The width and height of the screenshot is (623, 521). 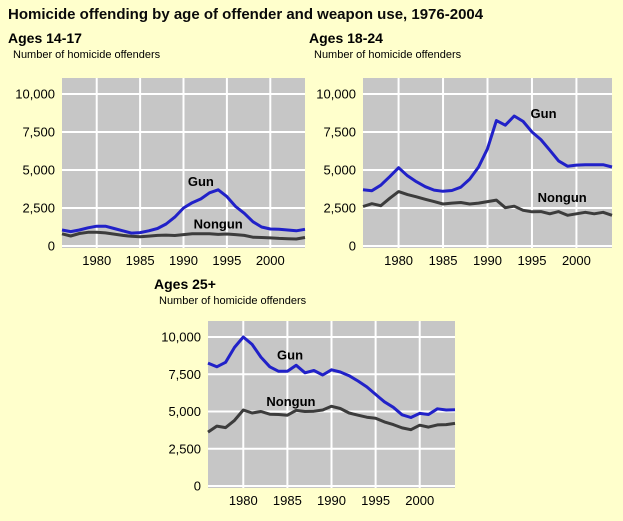 What do you see at coordinates (233, 301) in the screenshot?
I see `y-axis-caption-ages-25-plus: Number of homicide offenders` at bounding box center [233, 301].